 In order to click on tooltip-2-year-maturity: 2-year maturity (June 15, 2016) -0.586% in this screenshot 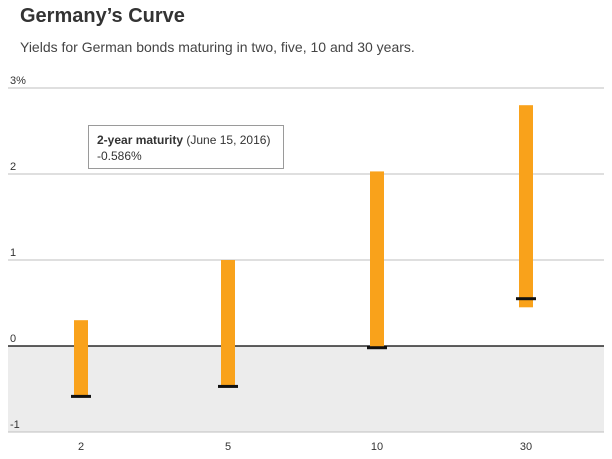, I will do `click(186, 147)`.